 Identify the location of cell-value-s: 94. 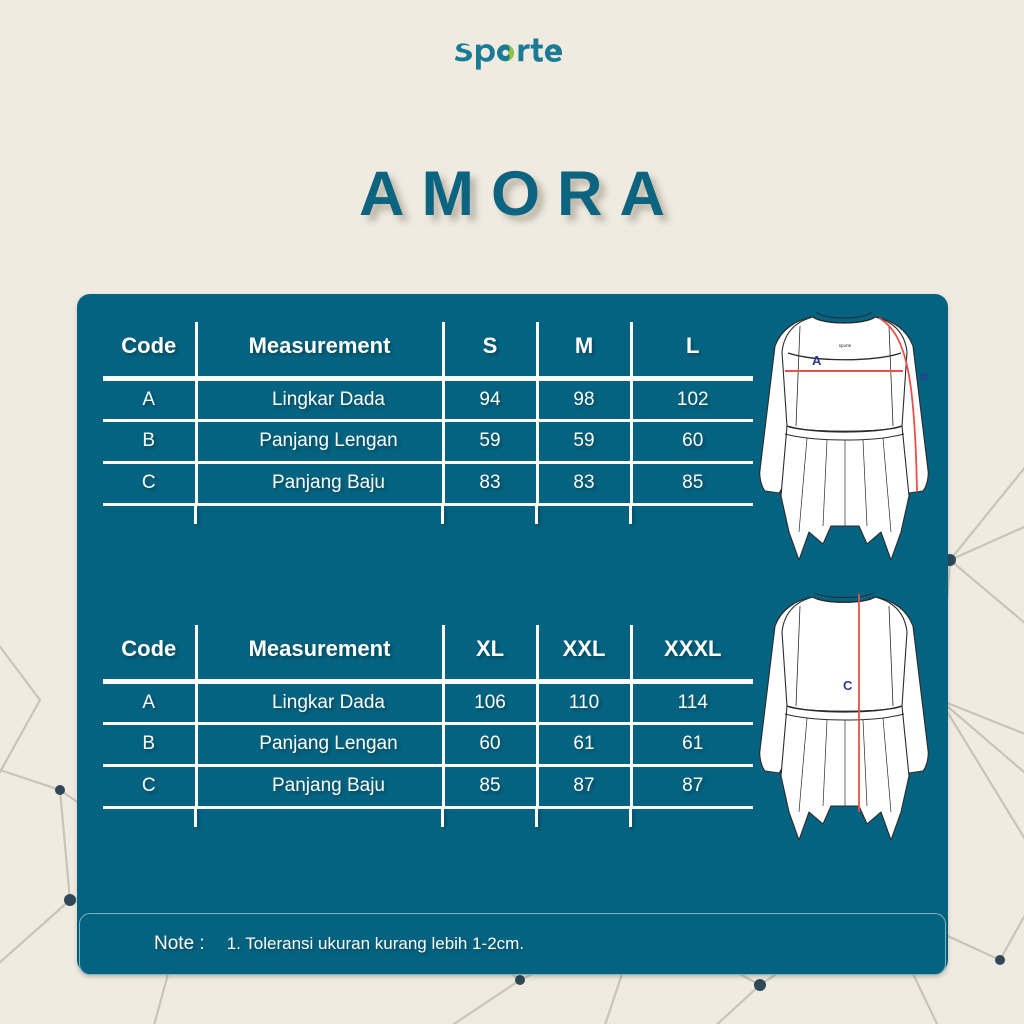
(491, 400).